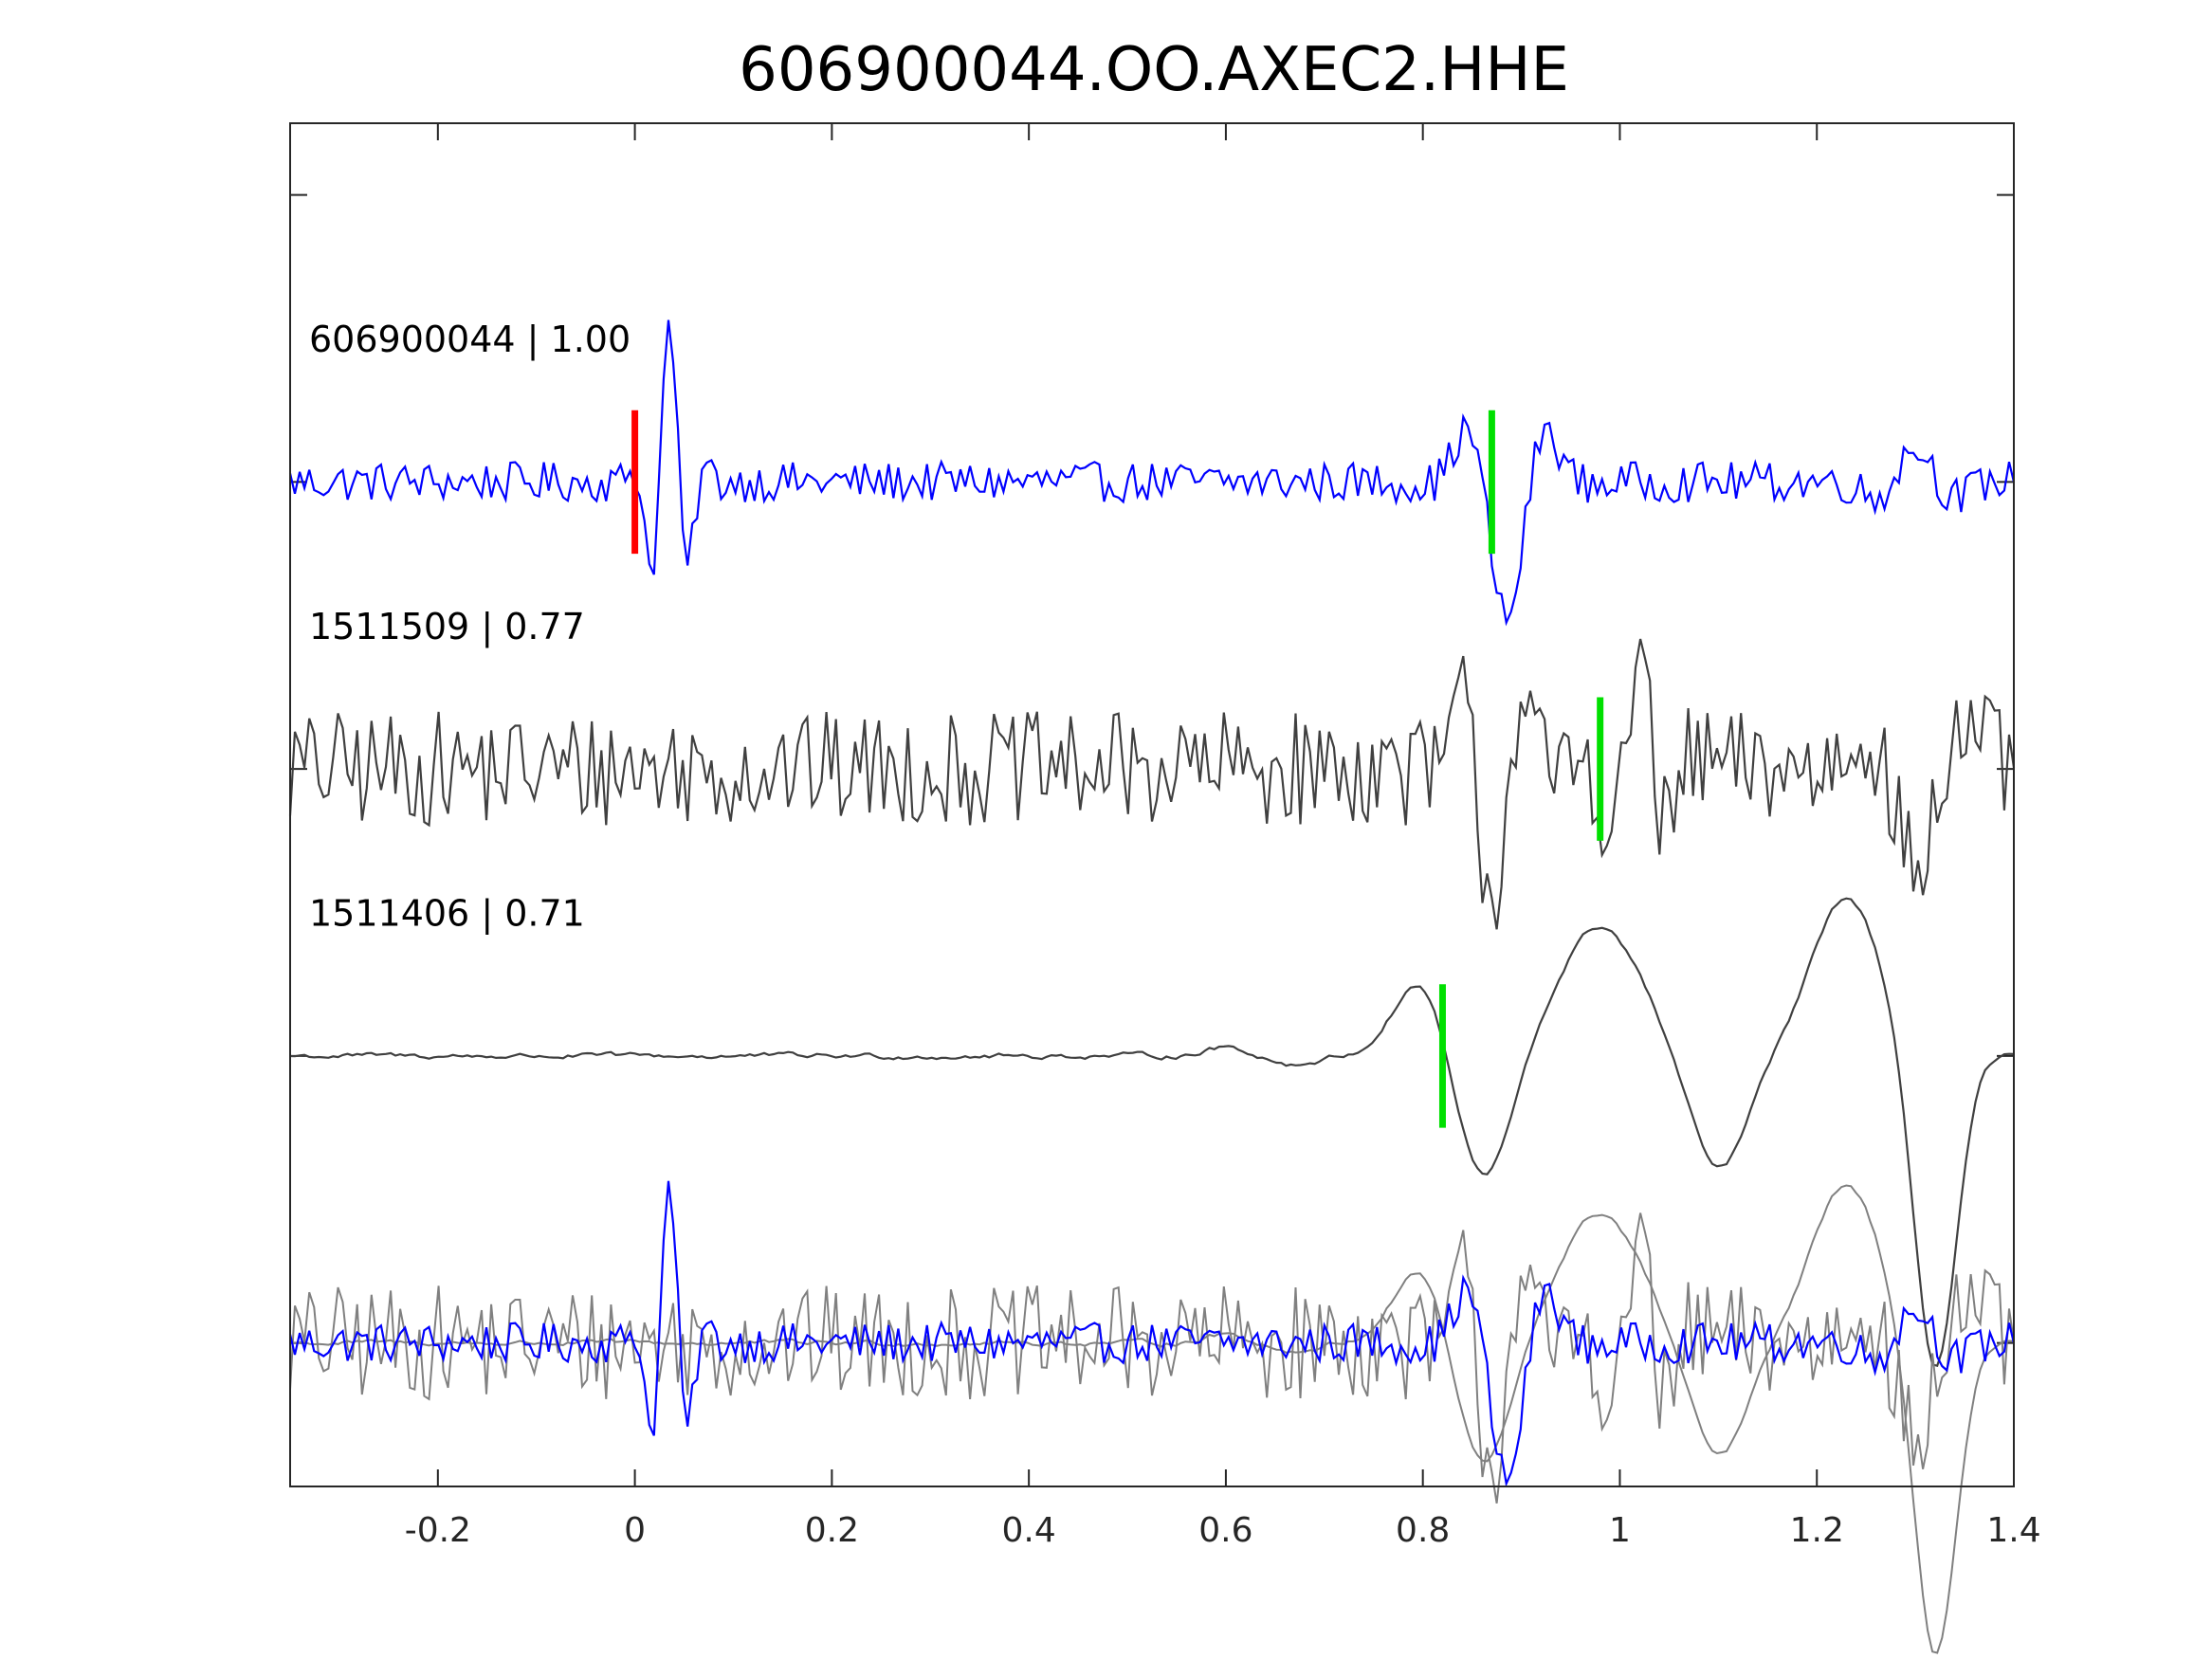 Image resolution: width=2212 pixels, height=1659 pixels. Describe the element at coordinates (1620, 1530) in the screenshot. I see `x-tick-label: 1` at that location.